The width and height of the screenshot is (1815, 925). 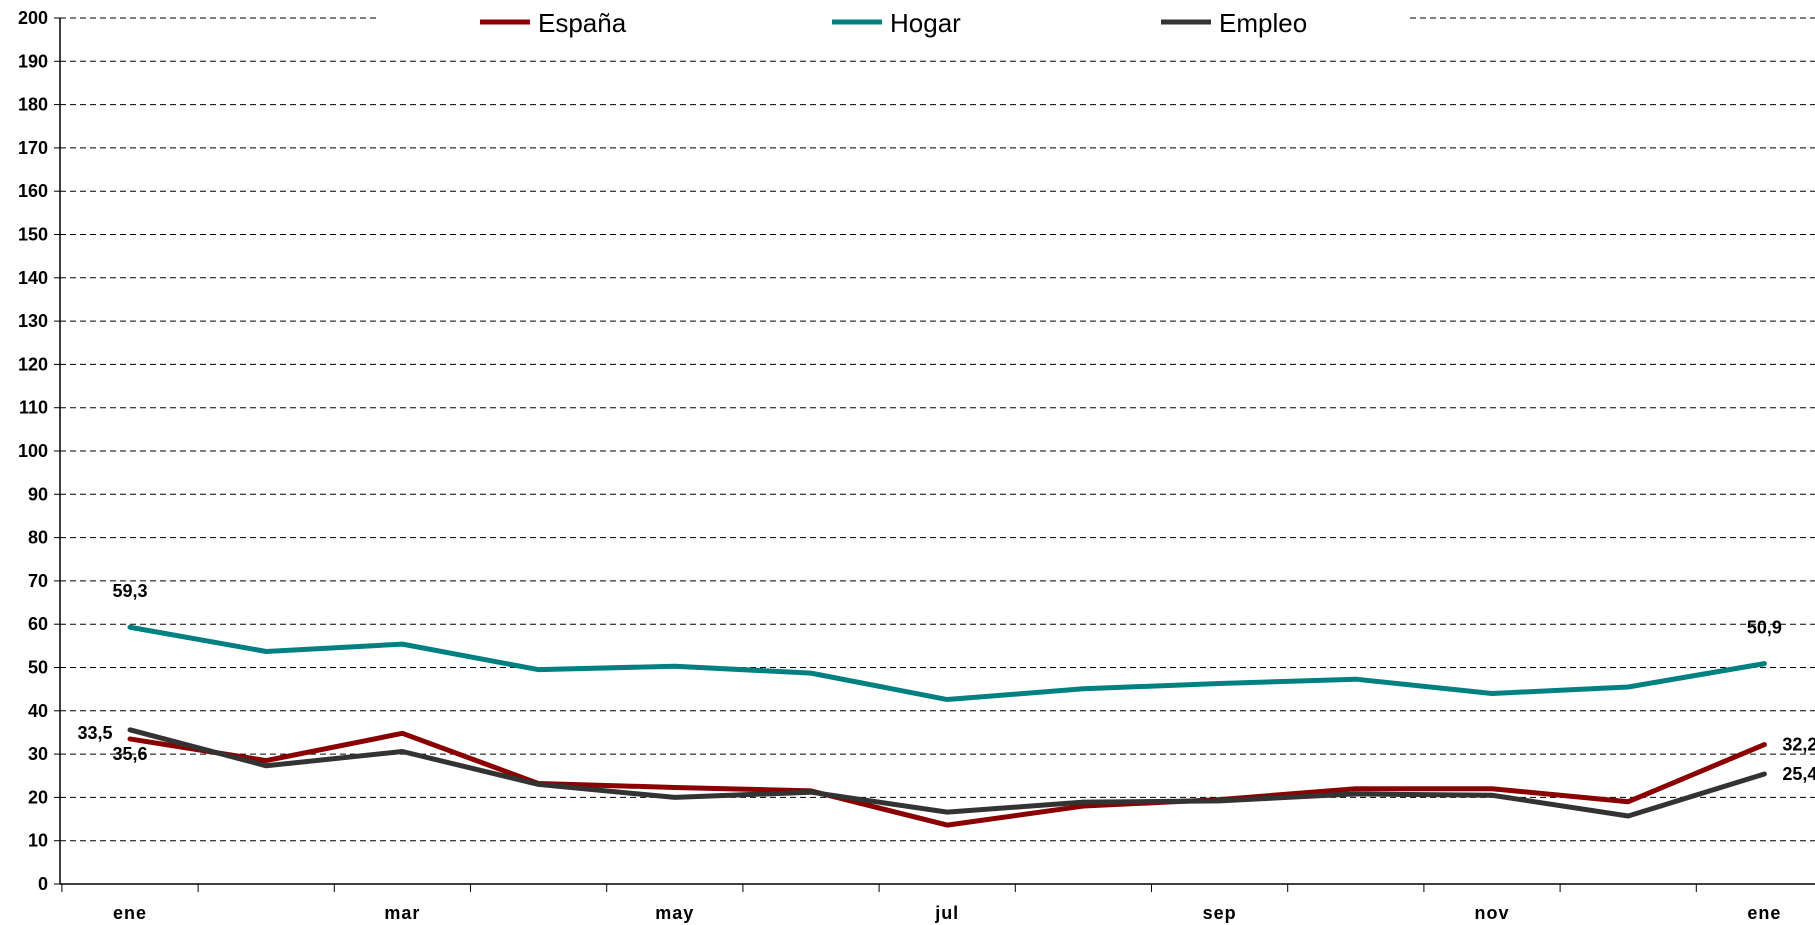 What do you see at coordinates (94, 733) in the screenshot?
I see `data-label: 33,5` at bounding box center [94, 733].